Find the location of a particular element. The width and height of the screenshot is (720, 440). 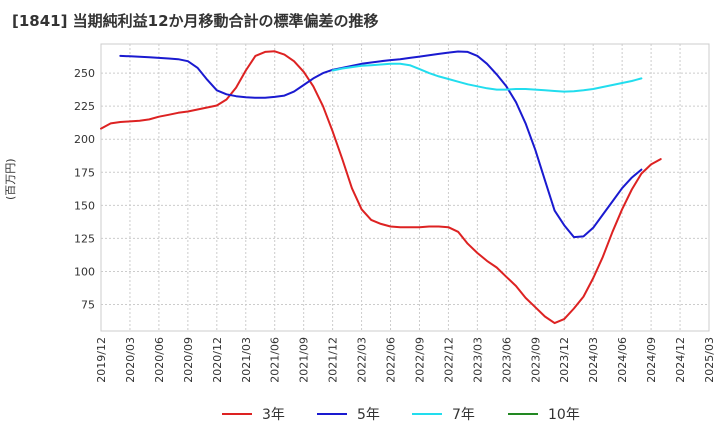

y-tick-label: 250 is located at coordinates (84, 73).